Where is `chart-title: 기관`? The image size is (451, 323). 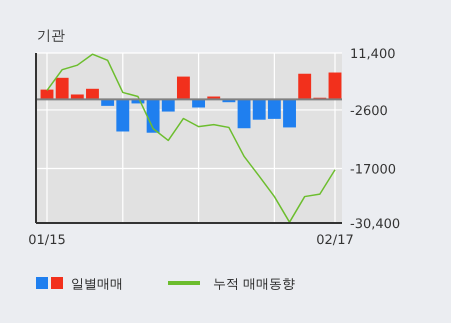 chart-title: 기관 is located at coordinates (51, 36).